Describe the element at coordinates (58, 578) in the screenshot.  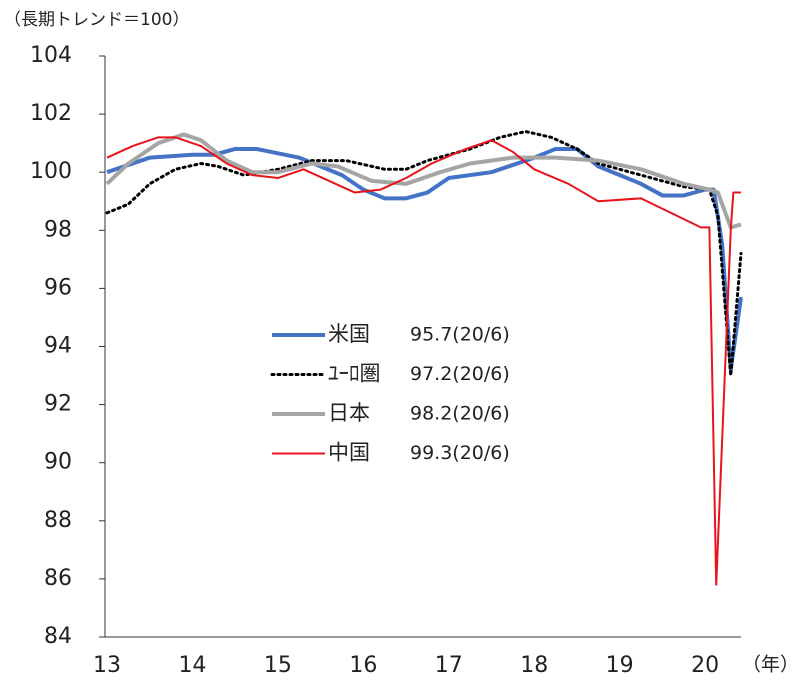
I see `y-tick-label: 86` at that location.